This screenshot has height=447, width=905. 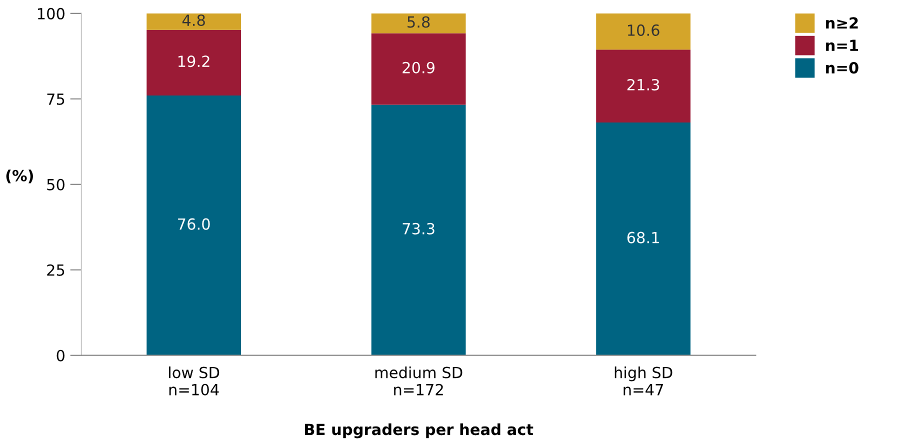 I want to click on y-tick-label: 100, so click(x=51, y=14).